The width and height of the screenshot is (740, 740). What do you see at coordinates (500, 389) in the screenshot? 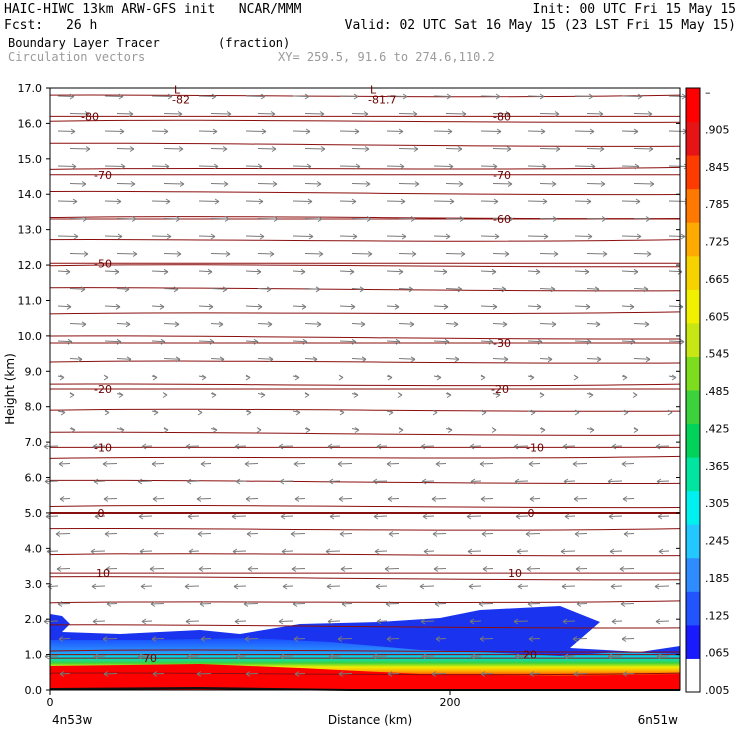
I see `isotherm-label: -20` at bounding box center [500, 389].